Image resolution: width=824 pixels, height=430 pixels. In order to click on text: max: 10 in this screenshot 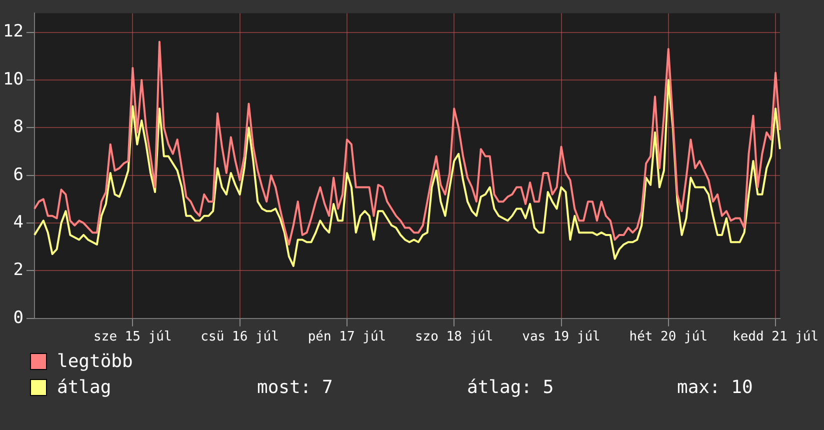, I will do `click(715, 387)`.